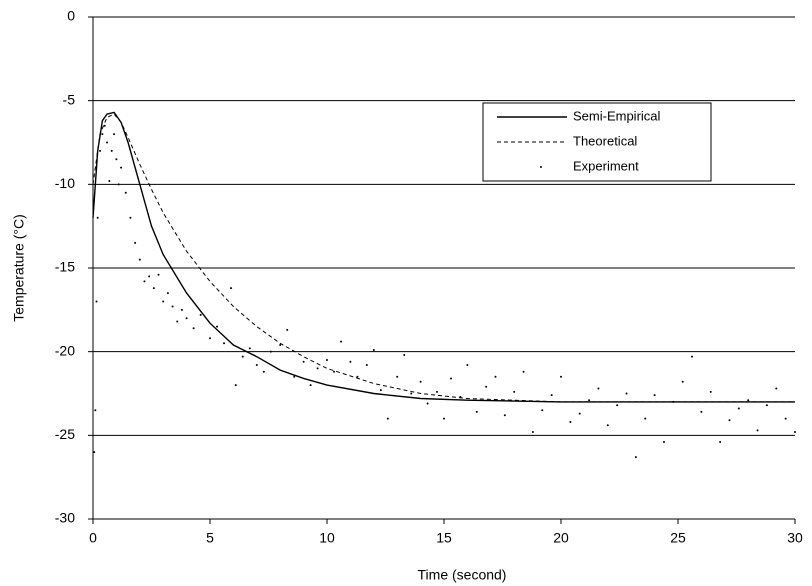  Describe the element at coordinates (210, 538) in the screenshot. I see `x-tick-label: 5` at that location.